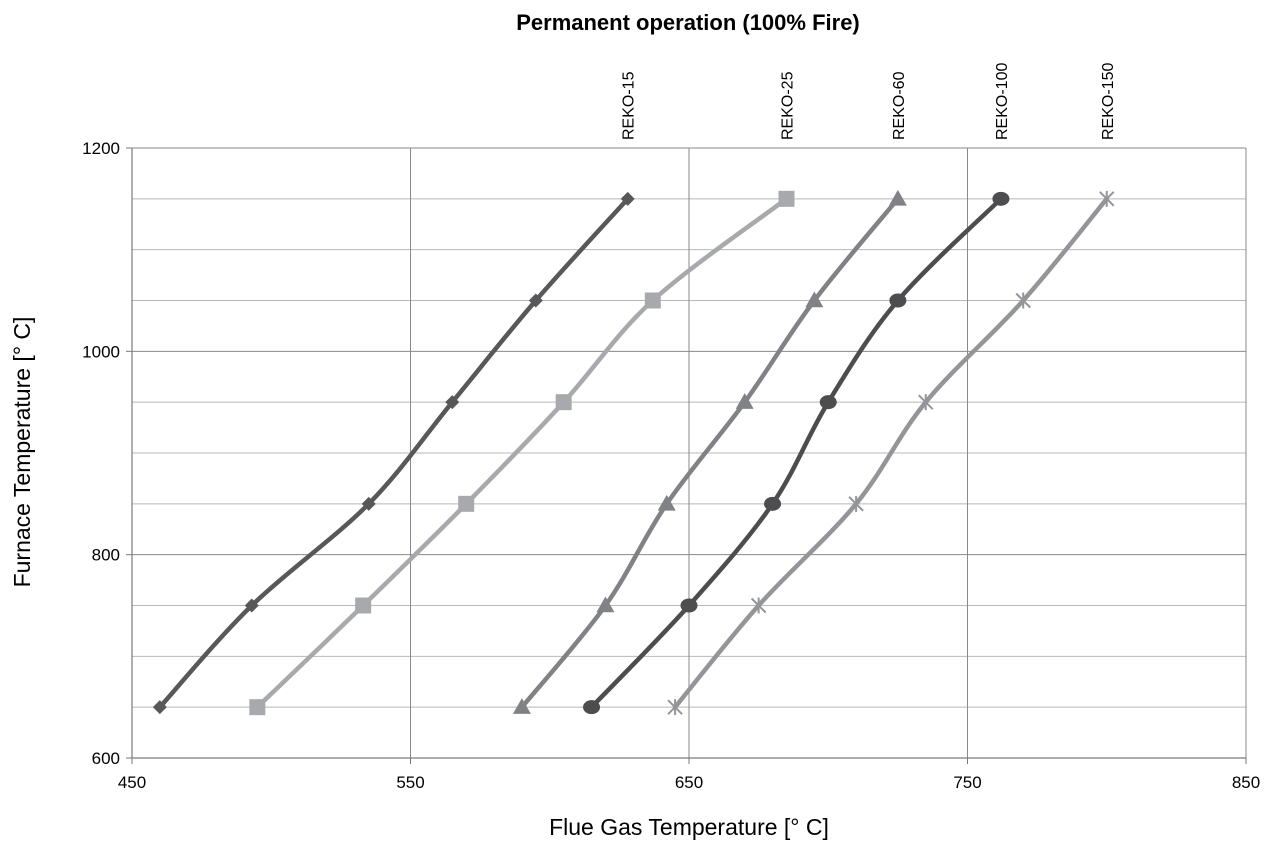 This screenshot has height=845, width=1276. What do you see at coordinates (22, 452) in the screenshot?
I see `y-axis-label: Furnace Temperature [° C]` at bounding box center [22, 452].